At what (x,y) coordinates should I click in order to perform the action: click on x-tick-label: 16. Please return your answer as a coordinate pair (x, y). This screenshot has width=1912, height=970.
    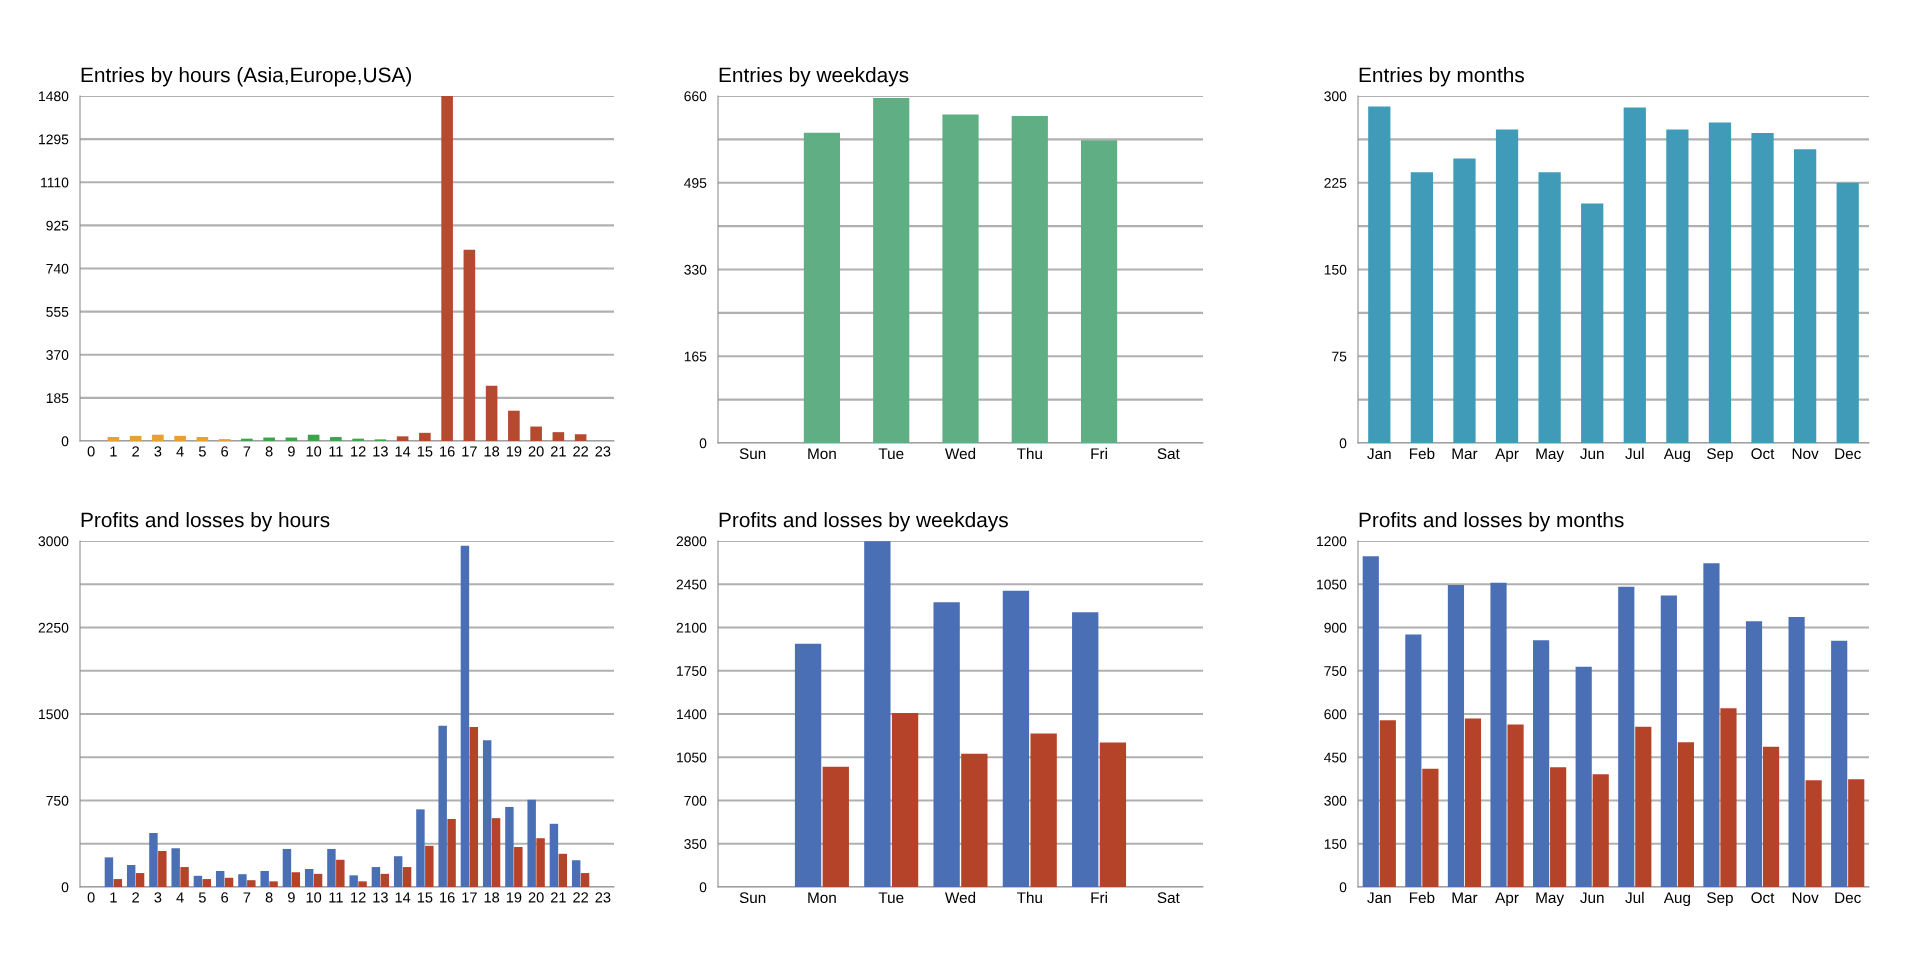
    Looking at the image, I should click on (447, 897).